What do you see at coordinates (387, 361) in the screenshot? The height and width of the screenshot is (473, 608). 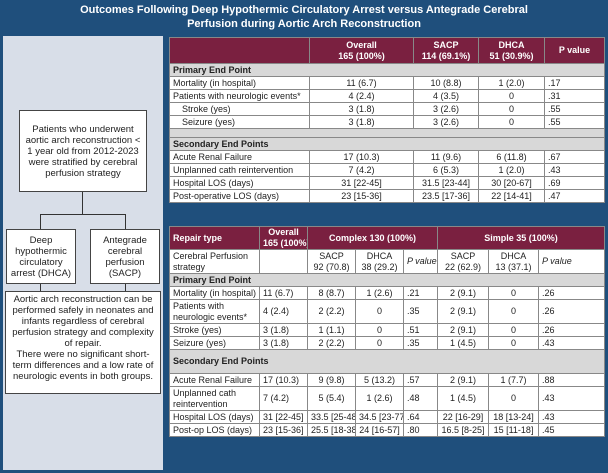 I see `section-header: Secondary End Points` at bounding box center [387, 361].